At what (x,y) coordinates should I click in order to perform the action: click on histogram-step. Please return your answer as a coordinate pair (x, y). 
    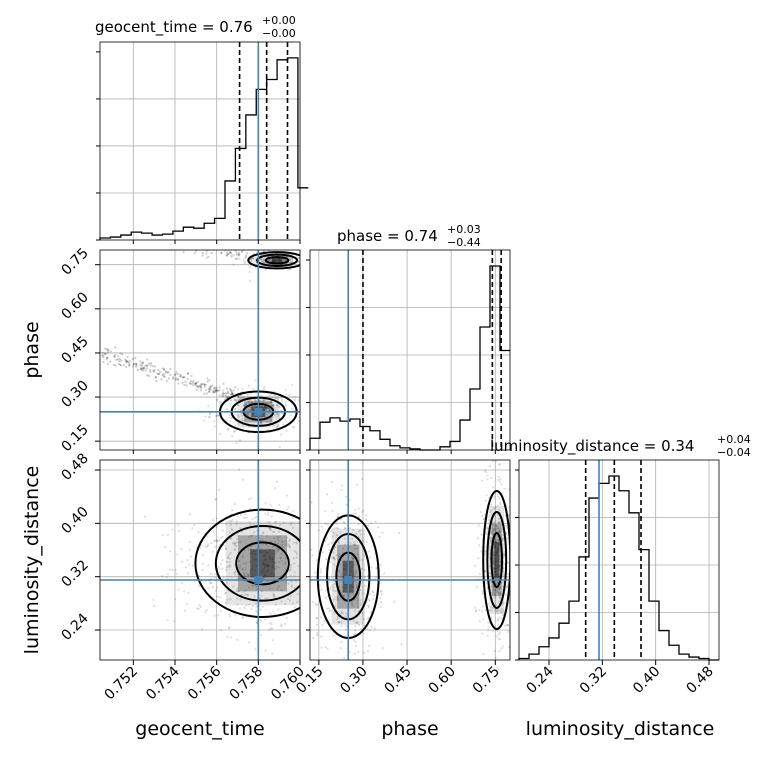
    Looking at the image, I should click on (204, 148).